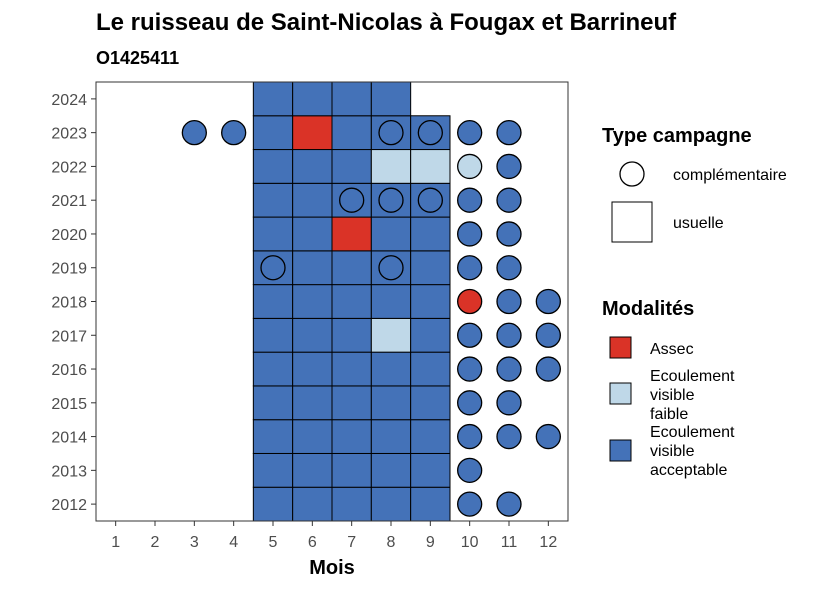 Image resolution: width=826 pixels, height=590 pixels. Describe the element at coordinates (69, 269) in the screenshot. I see `y-tick-label: 2019` at that location.